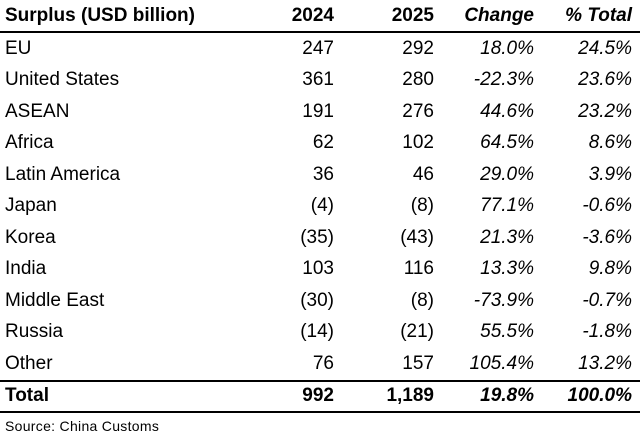 Image resolution: width=640 pixels, height=442 pixels. I want to click on table-row: Other 76 157 105.4% 13.2%, so click(320, 364).